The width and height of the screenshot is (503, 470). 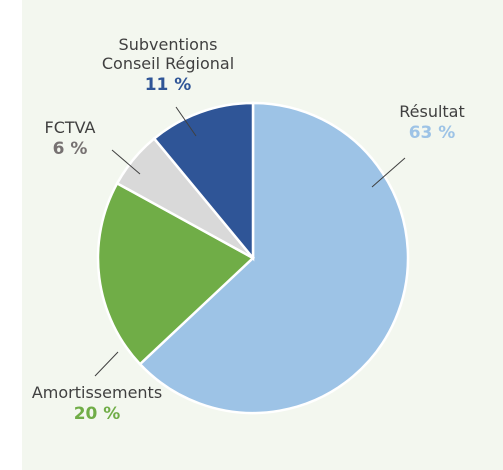 I want to click on slice-label: Amortissements 20 %, so click(x=97, y=403).